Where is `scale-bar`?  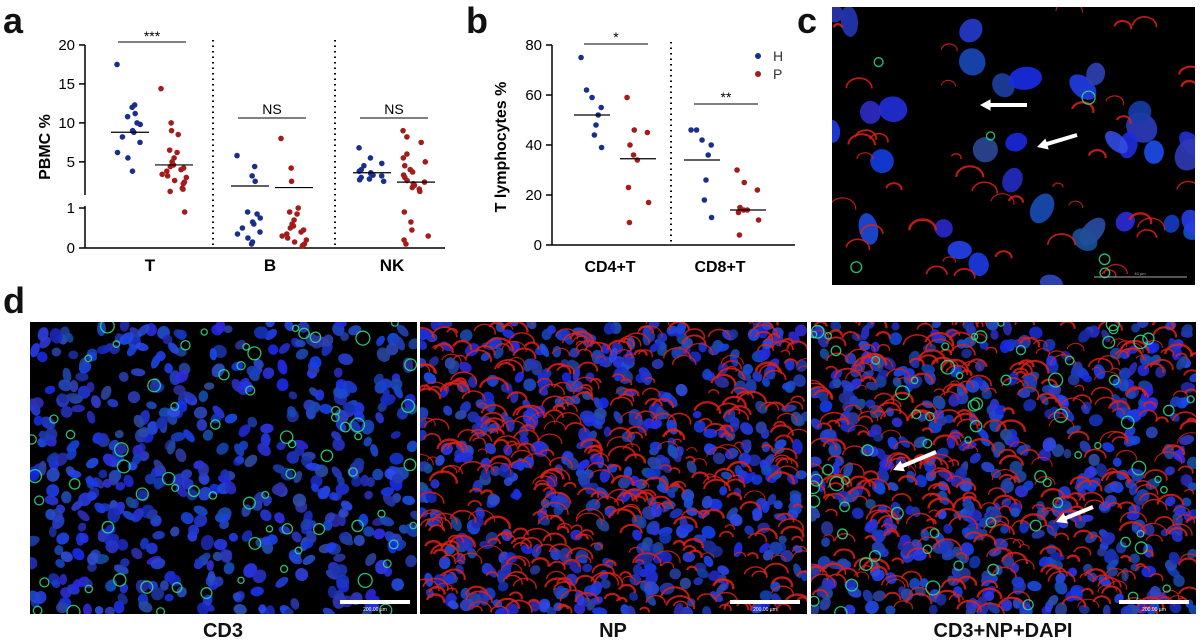
scale-bar is located at coordinates (765, 602).